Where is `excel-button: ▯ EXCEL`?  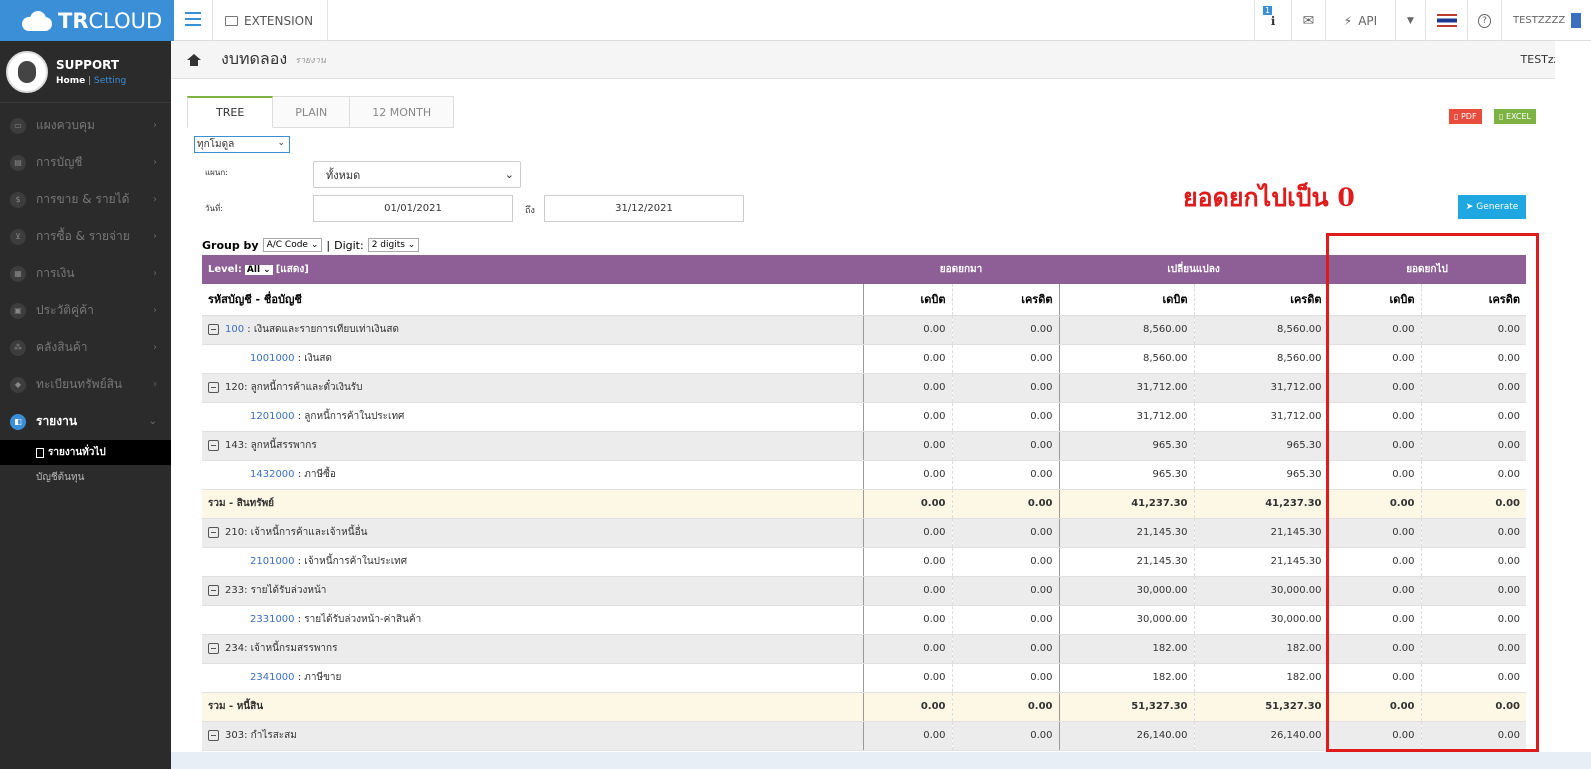
excel-button: ▯ EXCEL is located at coordinates (1515, 116).